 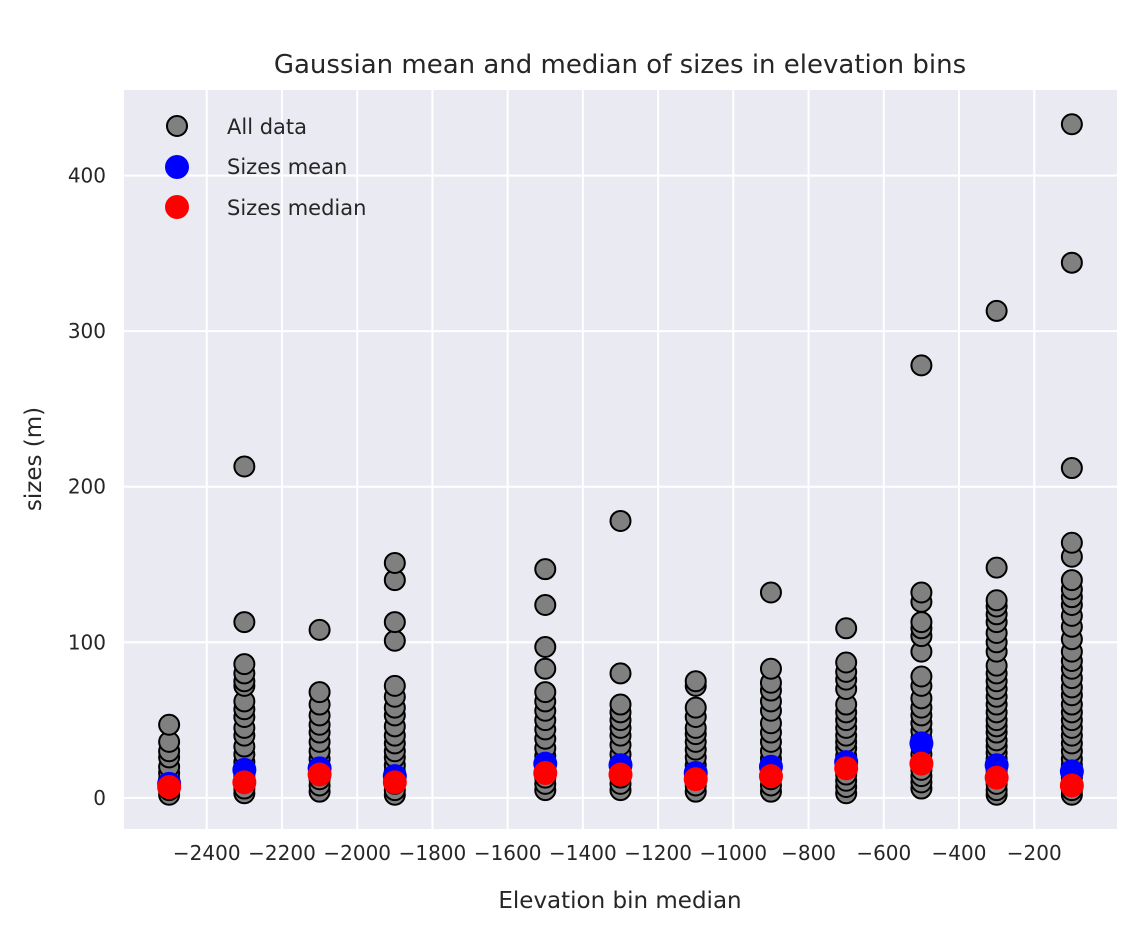 What do you see at coordinates (883, 853) in the screenshot?
I see `x-tick-label: −600` at bounding box center [883, 853].